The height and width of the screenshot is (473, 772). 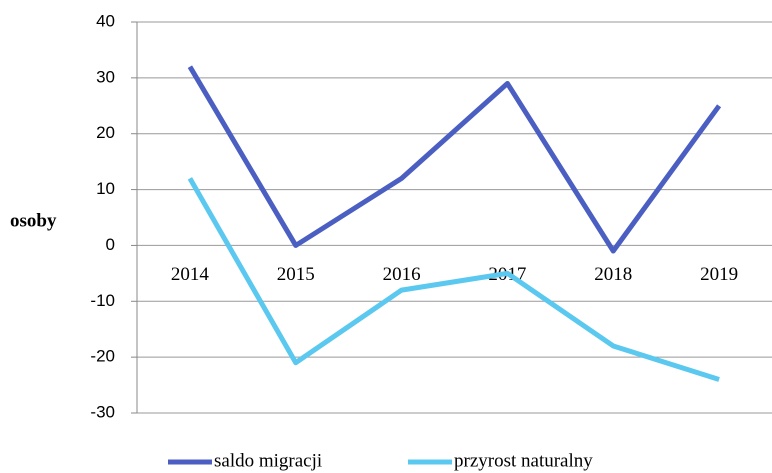 I want to click on x-tick-label: 2019, so click(x=719, y=274).